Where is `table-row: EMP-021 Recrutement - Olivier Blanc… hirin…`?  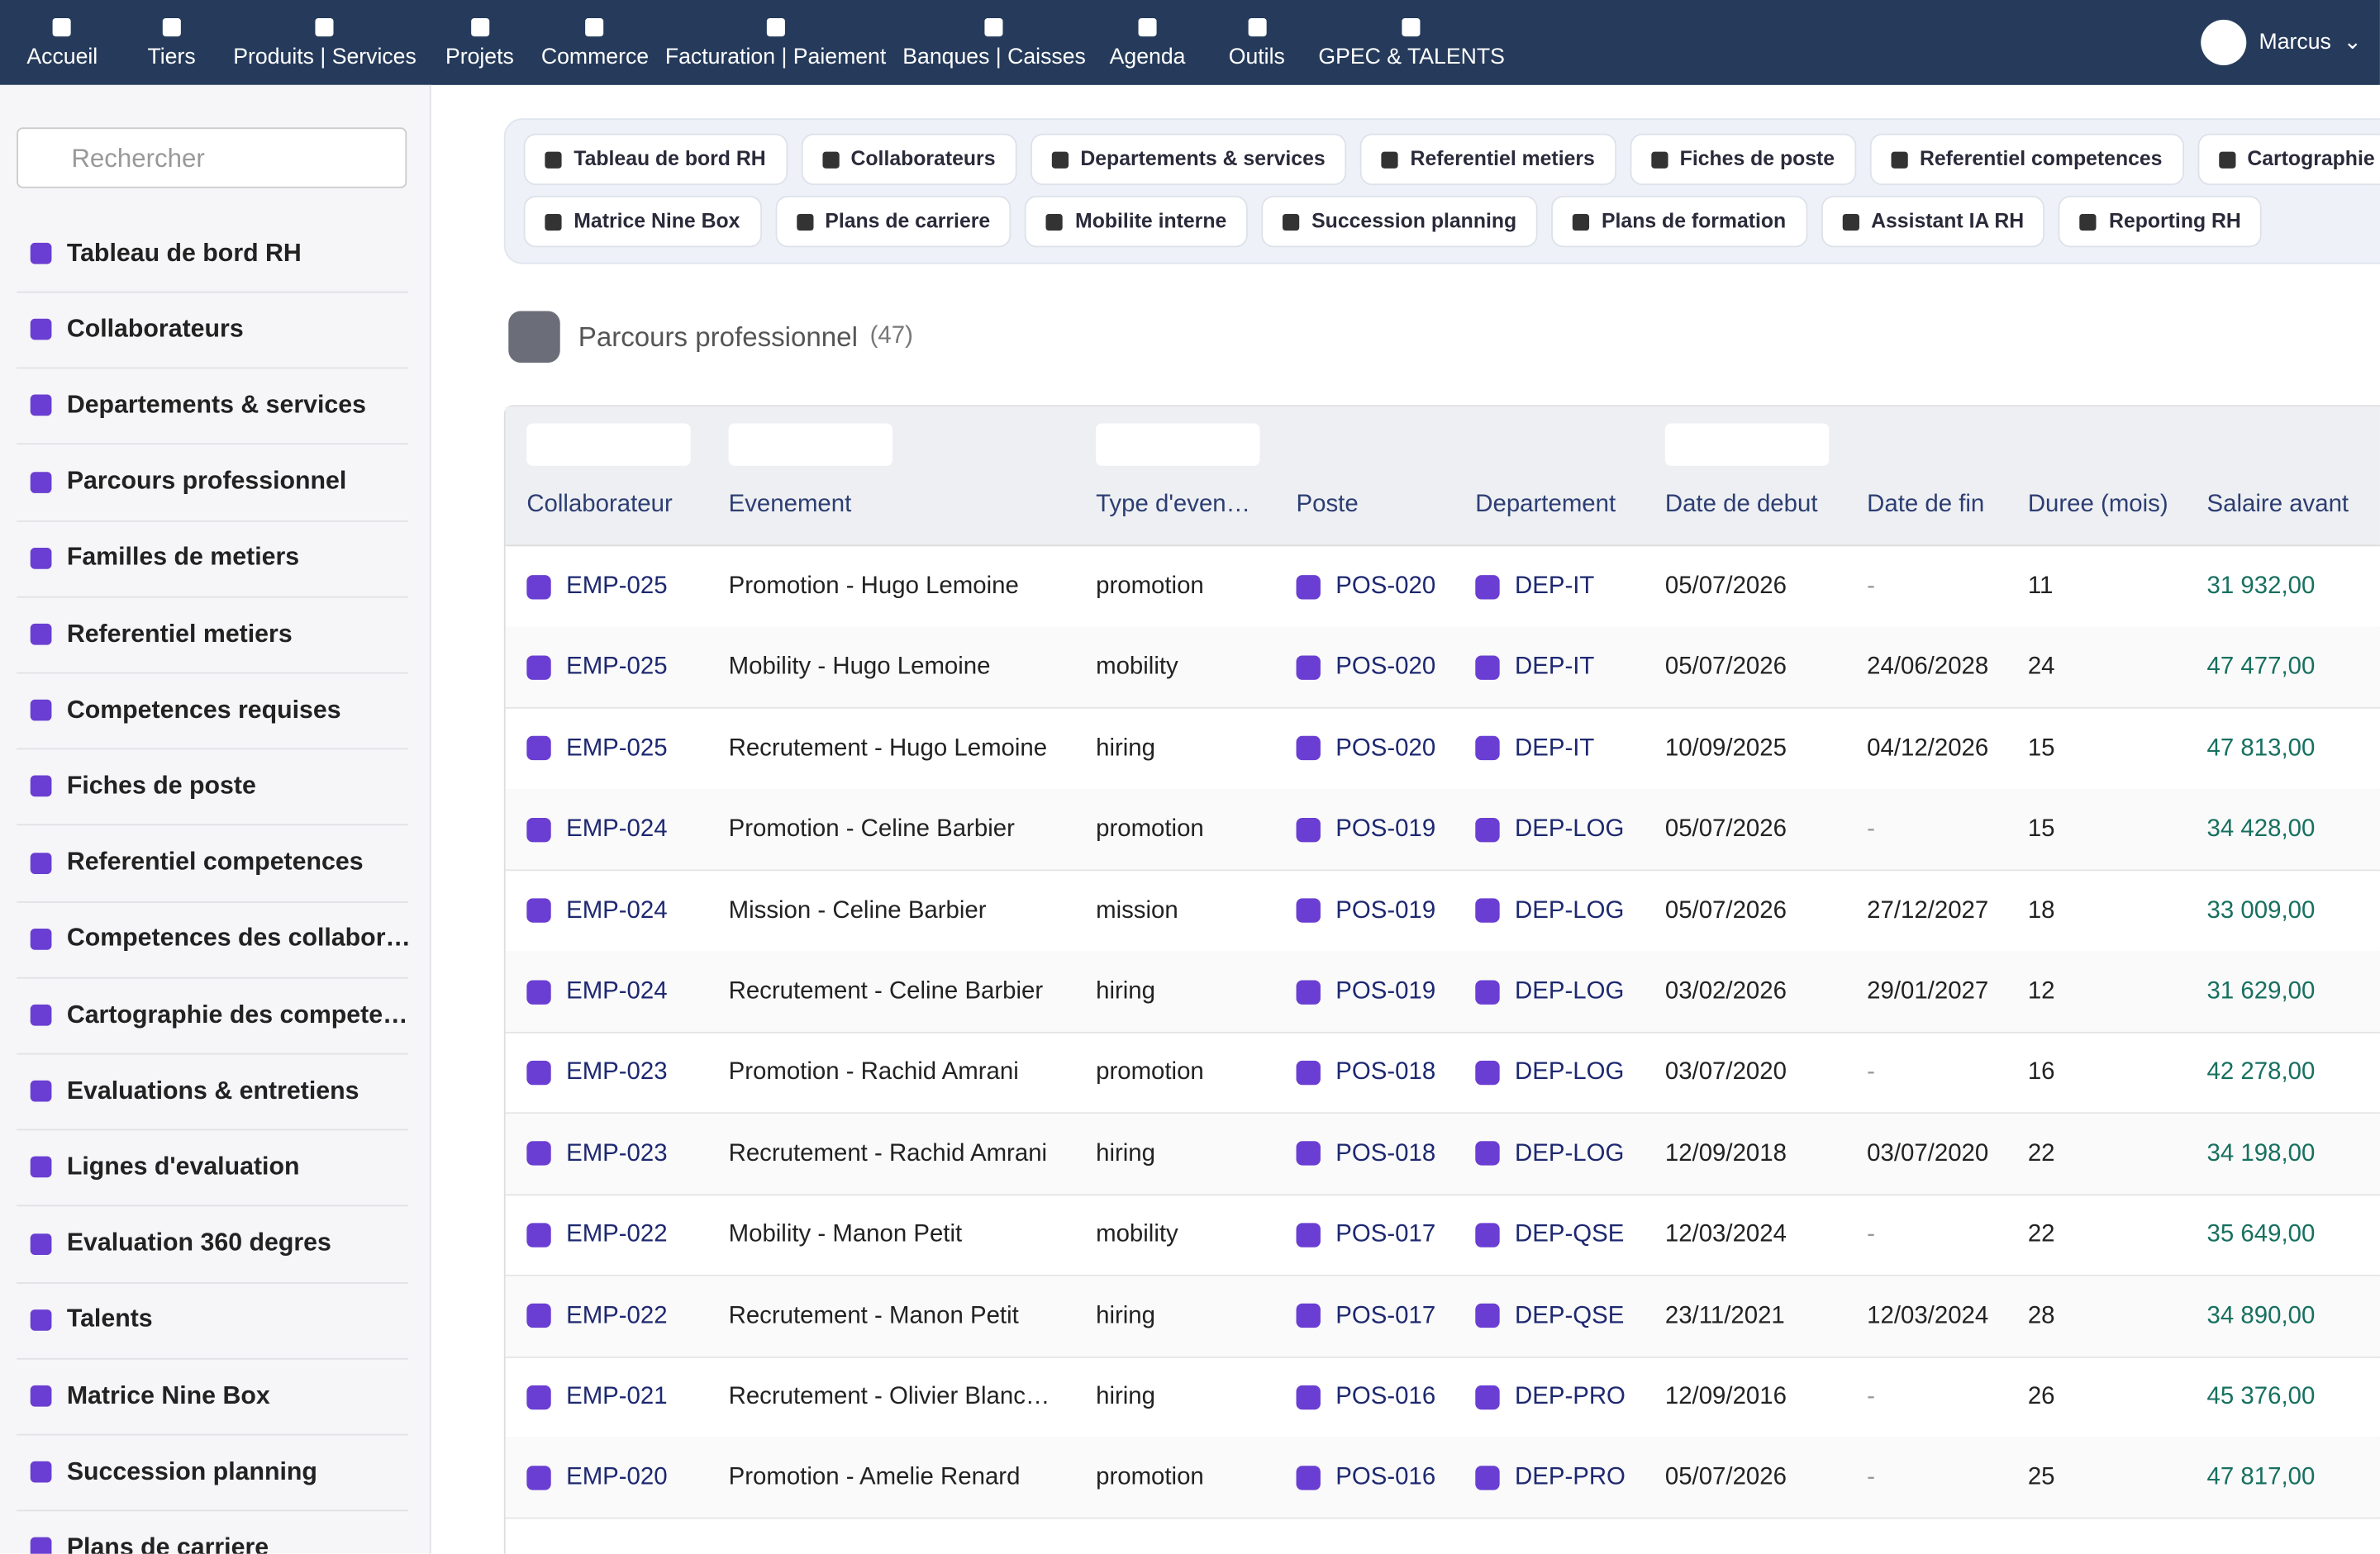
table-row: EMP-021 Recrutement - Olivier Blanc… hirin… is located at coordinates (1442, 1398).